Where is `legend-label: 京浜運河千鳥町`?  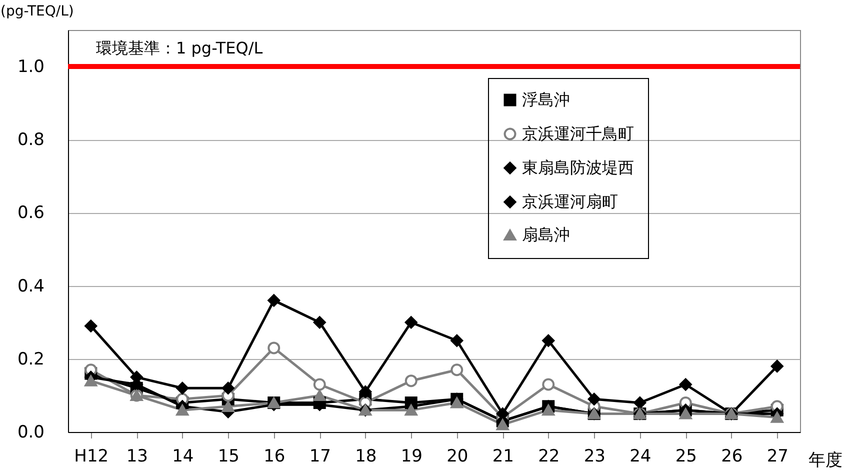 legend-label: 京浜運河千鳥町 is located at coordinates (578, 133).